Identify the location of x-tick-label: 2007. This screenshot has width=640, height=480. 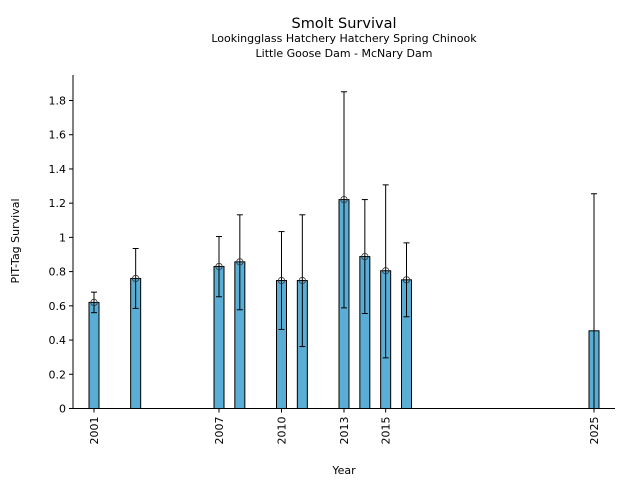
(219, 431).